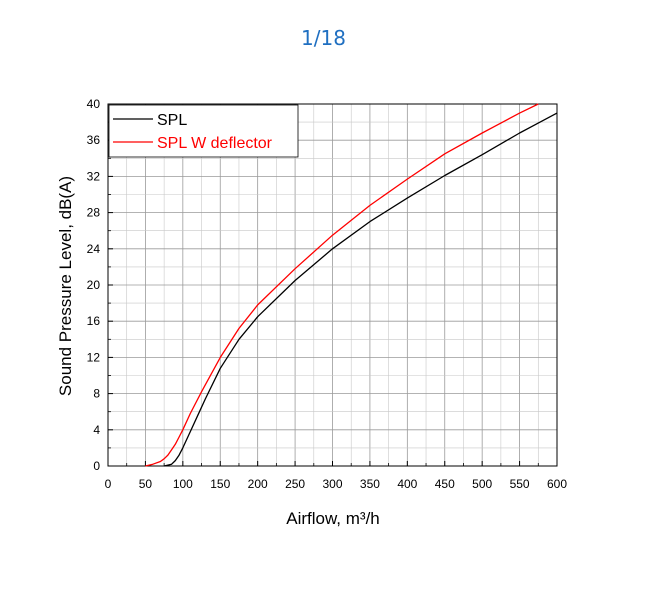  Describe the element at coordinates (557, 484) in the screenshot. I see `x-tick-label: 600` at that location.